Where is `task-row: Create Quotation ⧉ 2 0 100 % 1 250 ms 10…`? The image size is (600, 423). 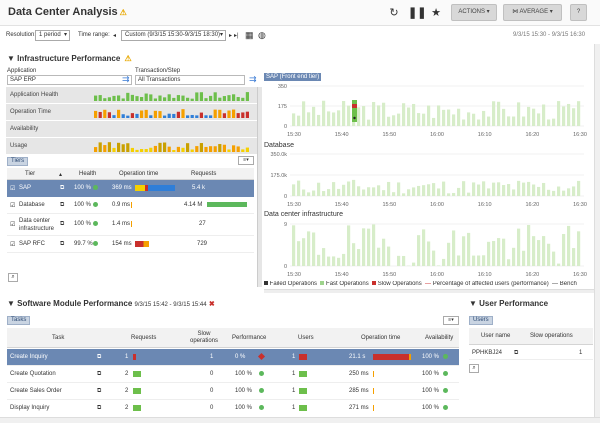 task-row: Create Quotation ⧉ 2 0 100 % 1 250 ms 10… is located at coordinates (233, 374).